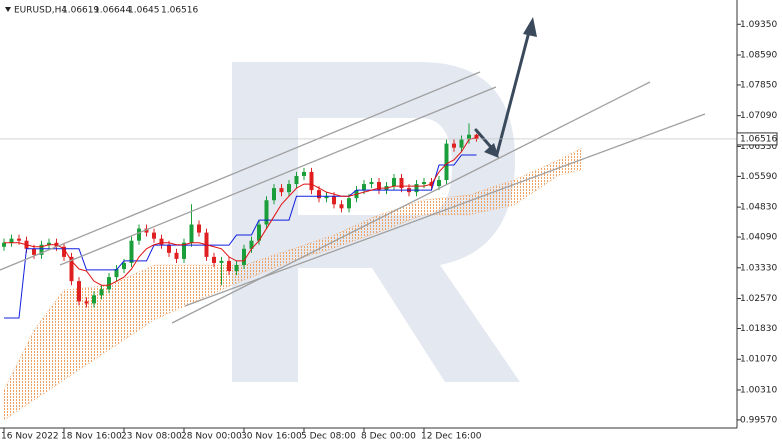  I want to click on y-tick-label: 1.00310, so click(758, 390).